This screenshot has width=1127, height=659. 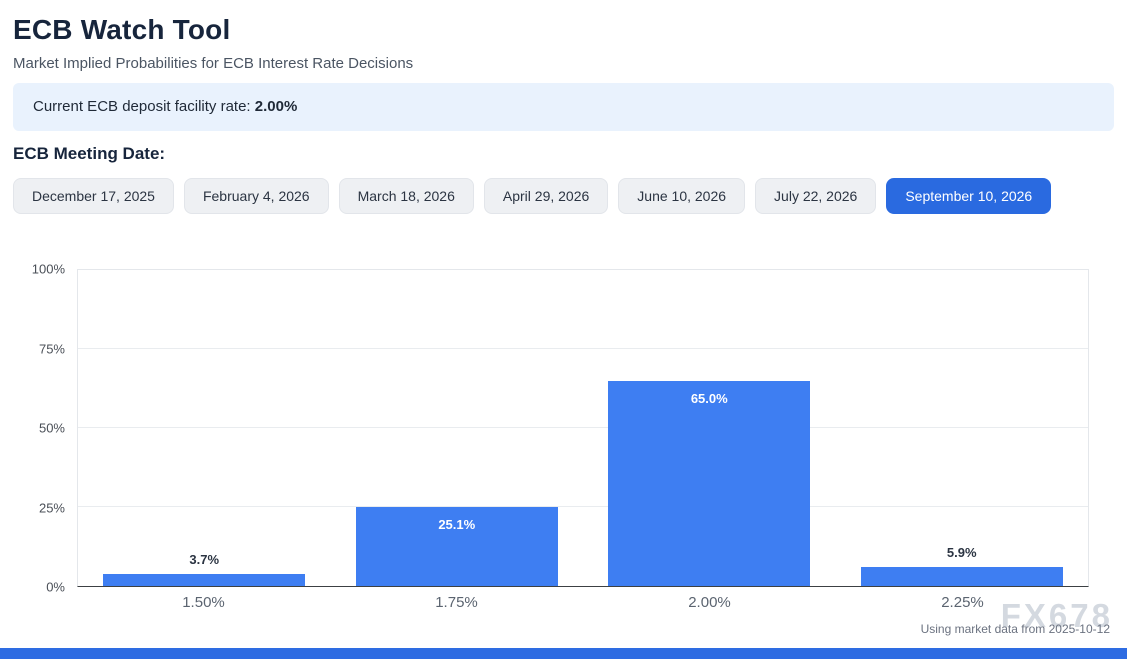 I want to click on bar-value-label: 5.9%, so click(x=961, y=553).